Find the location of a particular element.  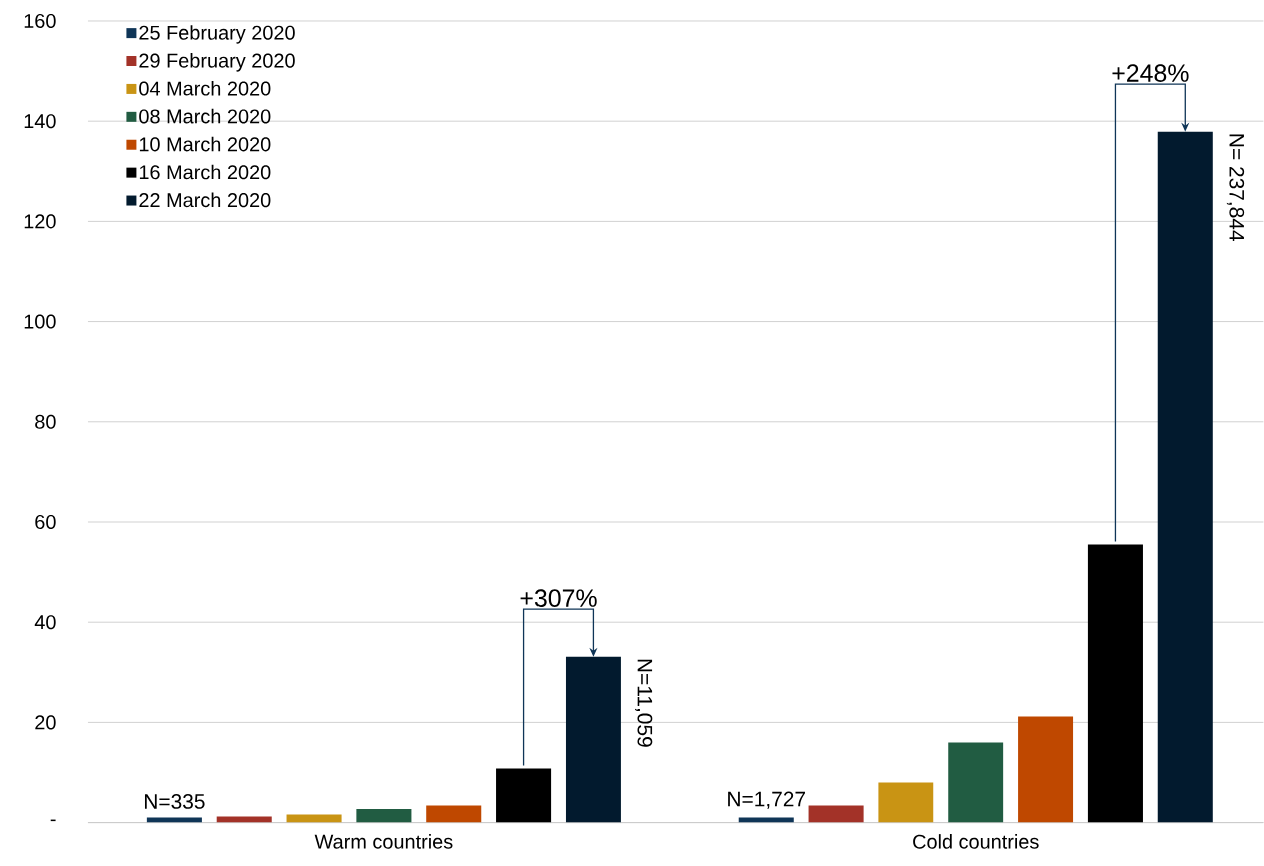

y-tick-label: 40 is located at coordinates (45, 622).